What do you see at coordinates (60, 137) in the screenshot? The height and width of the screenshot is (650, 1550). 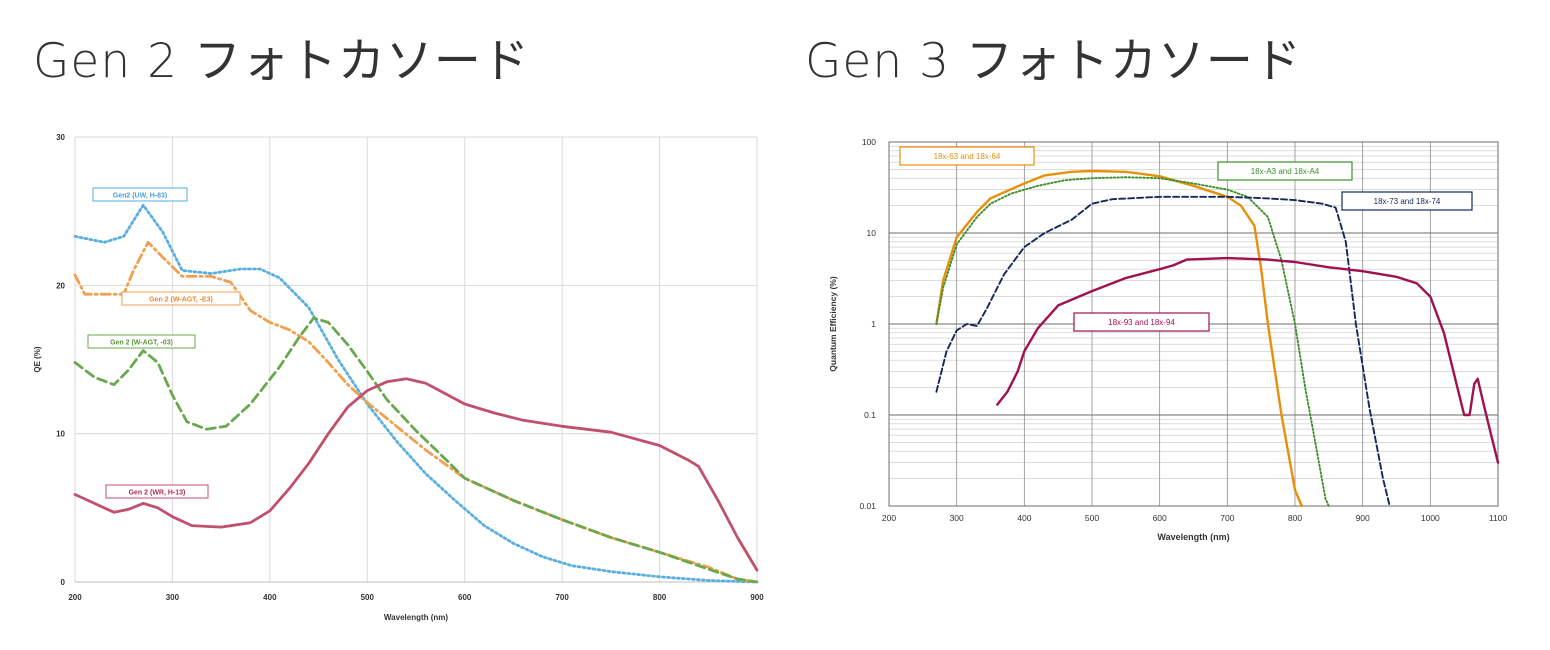 I see `y-tick-label: 30` at bounding box center [60, 137].